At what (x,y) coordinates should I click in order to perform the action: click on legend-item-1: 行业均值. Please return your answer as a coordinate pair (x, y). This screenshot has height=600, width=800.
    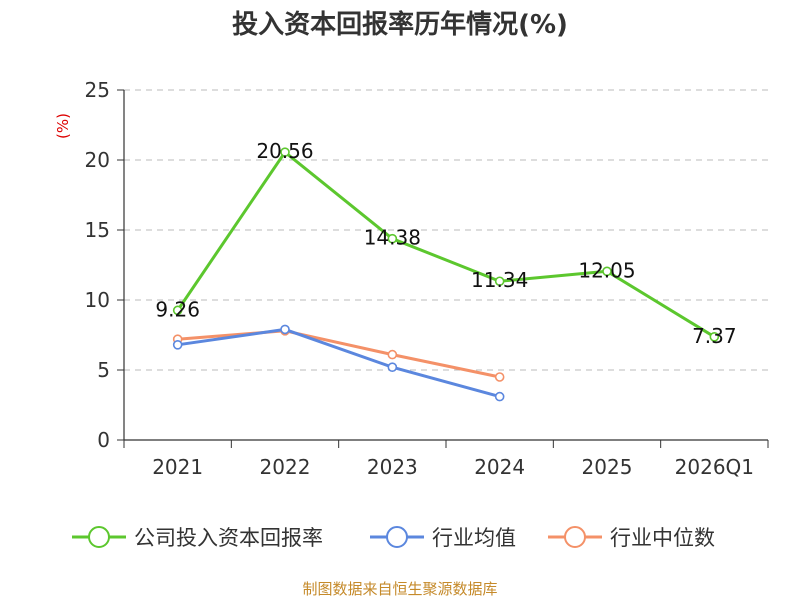
    Looking at the image, I should click on (443, 538).